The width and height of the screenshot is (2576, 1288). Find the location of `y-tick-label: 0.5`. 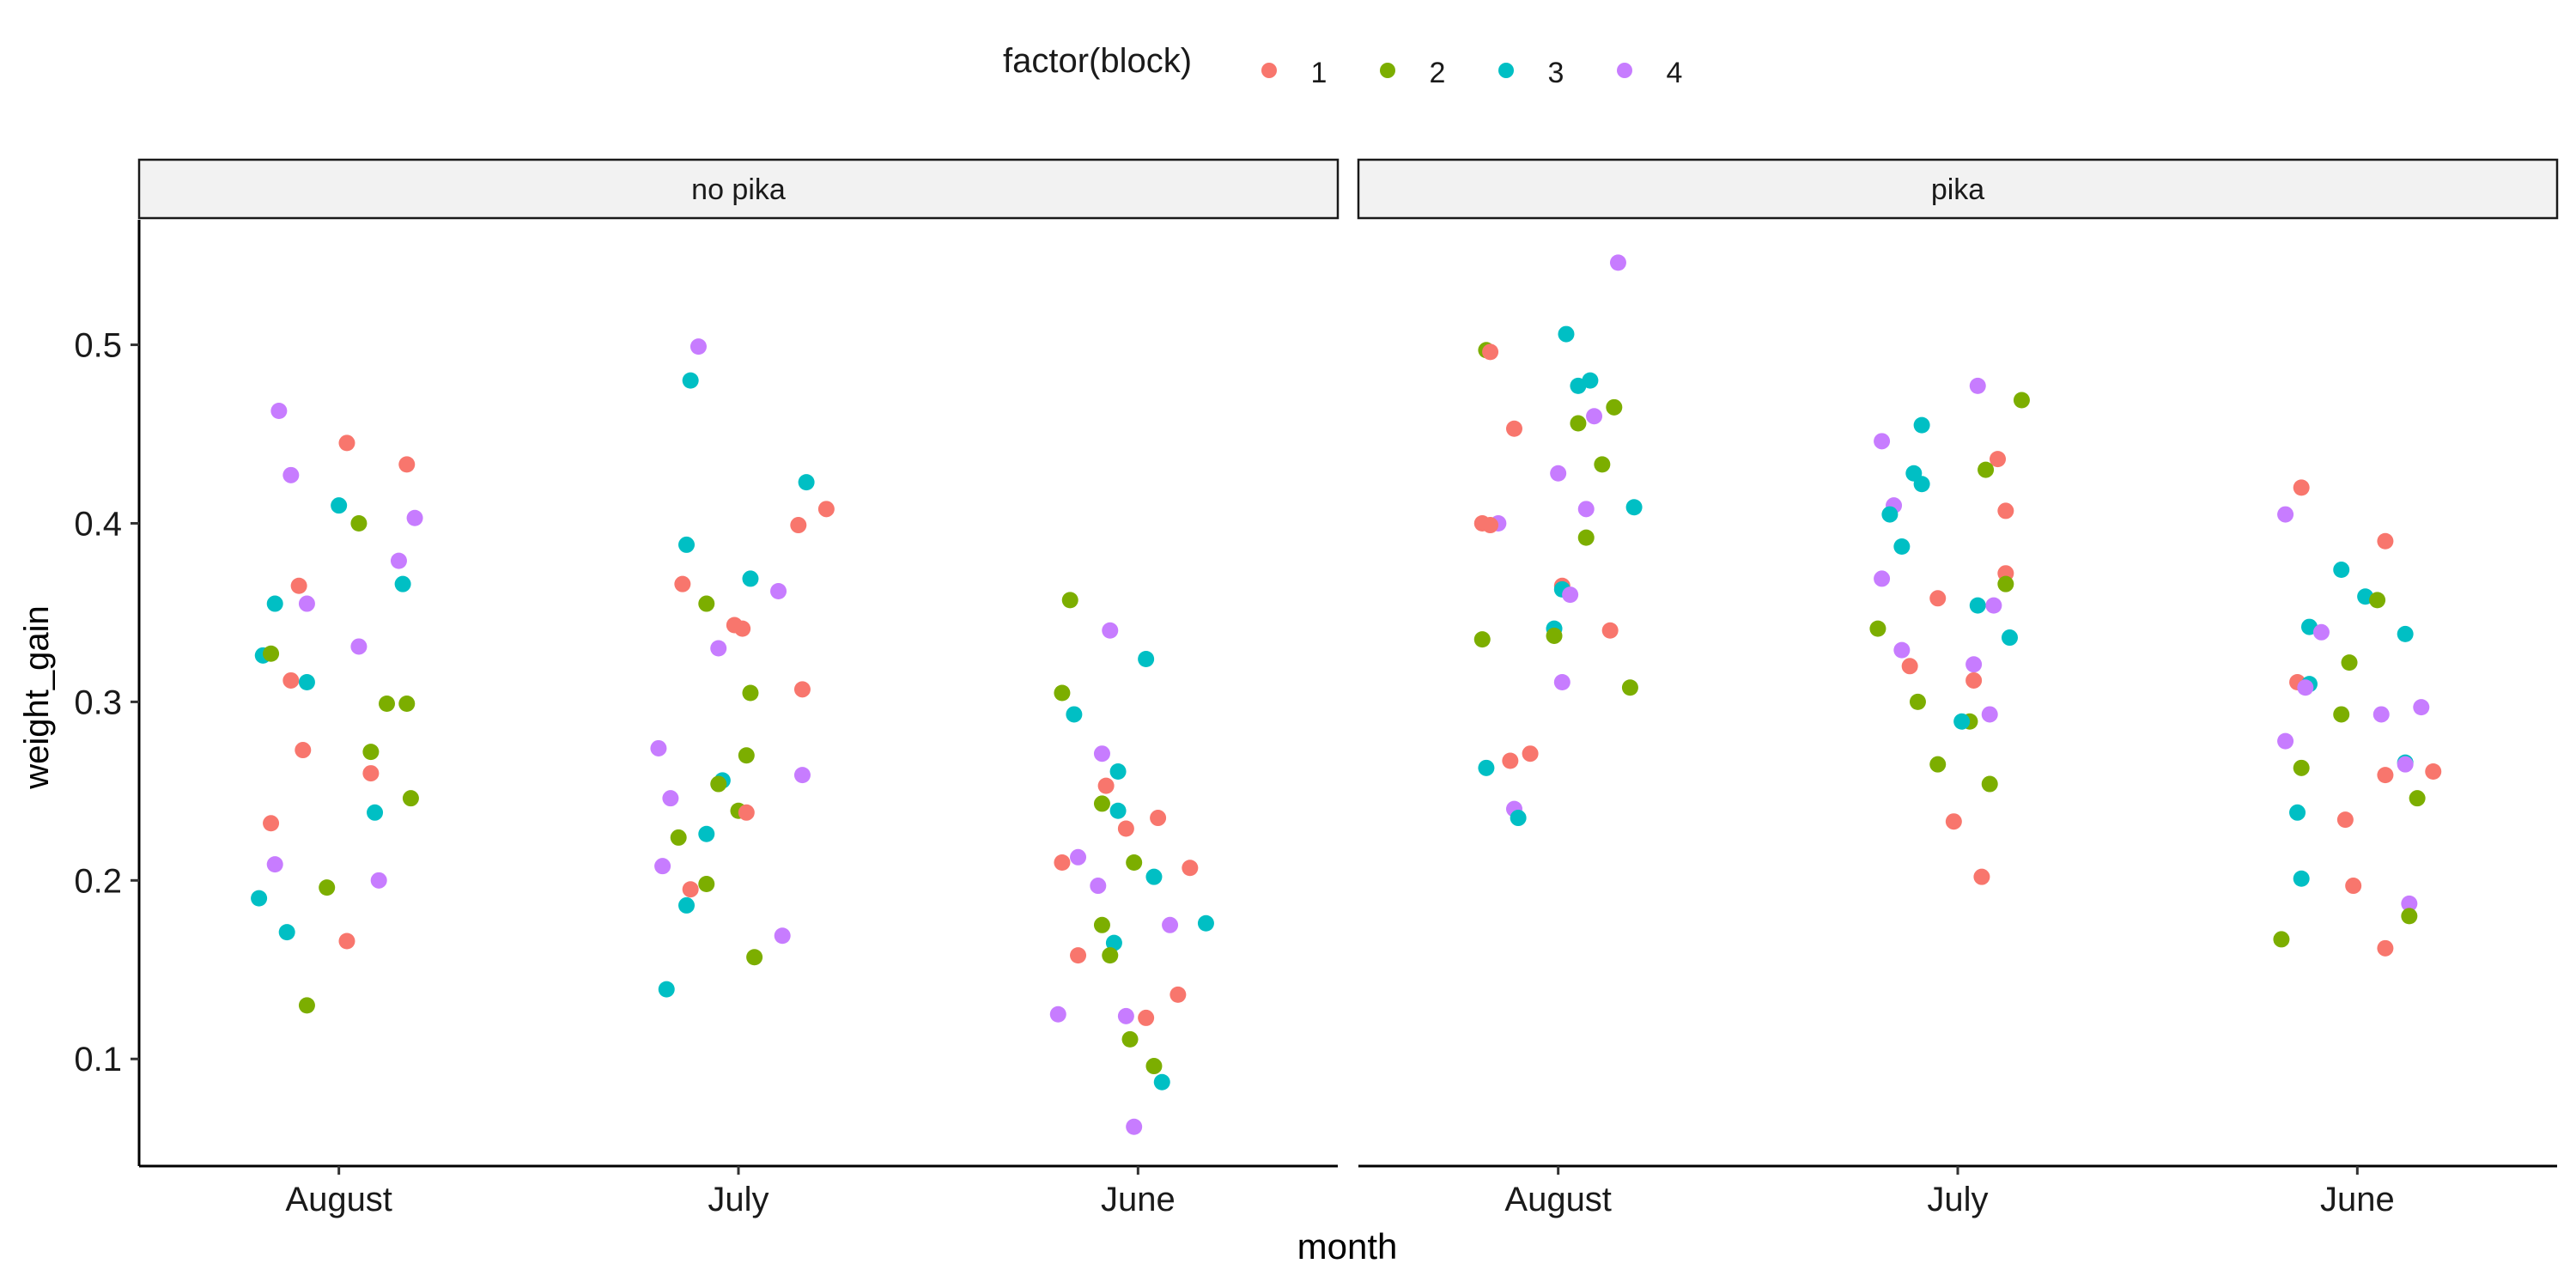

y-tick-label: 0.5 is located at coordinates (98, 346).